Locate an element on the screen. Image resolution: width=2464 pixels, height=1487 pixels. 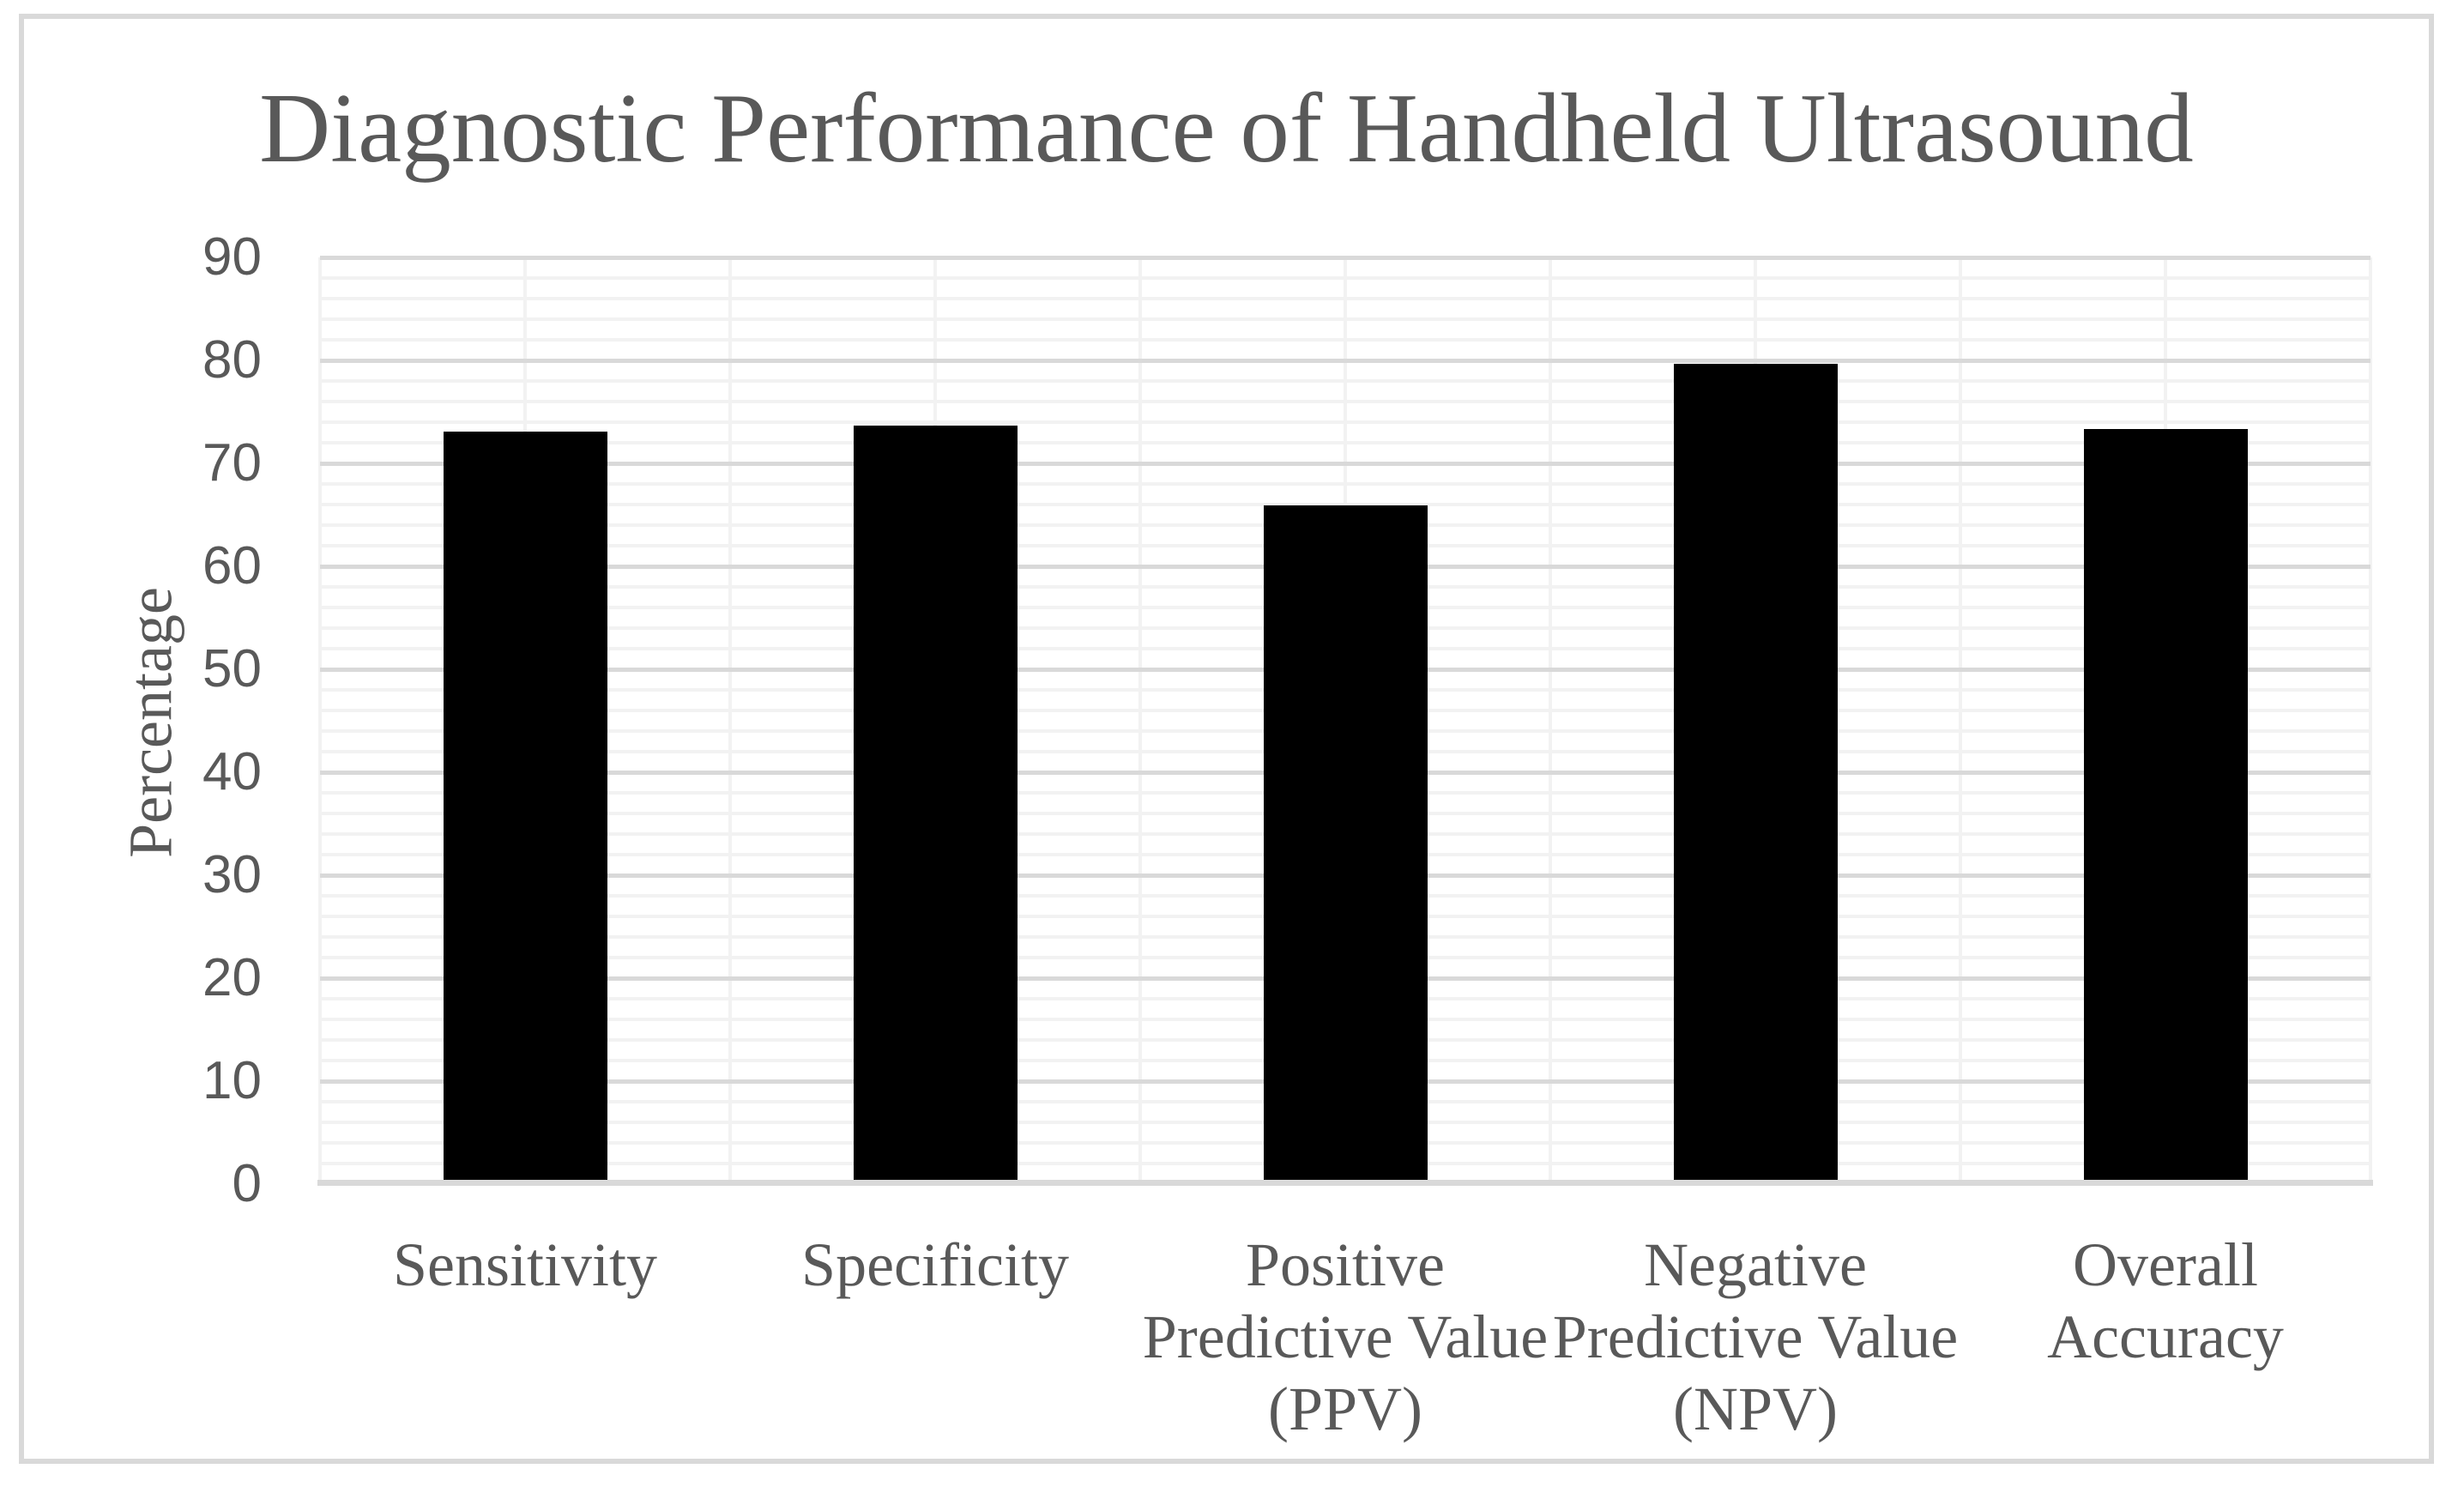
x-axis-category-label: Positive Predictive Value (PPV) is located at coordinates (1345, 1337).